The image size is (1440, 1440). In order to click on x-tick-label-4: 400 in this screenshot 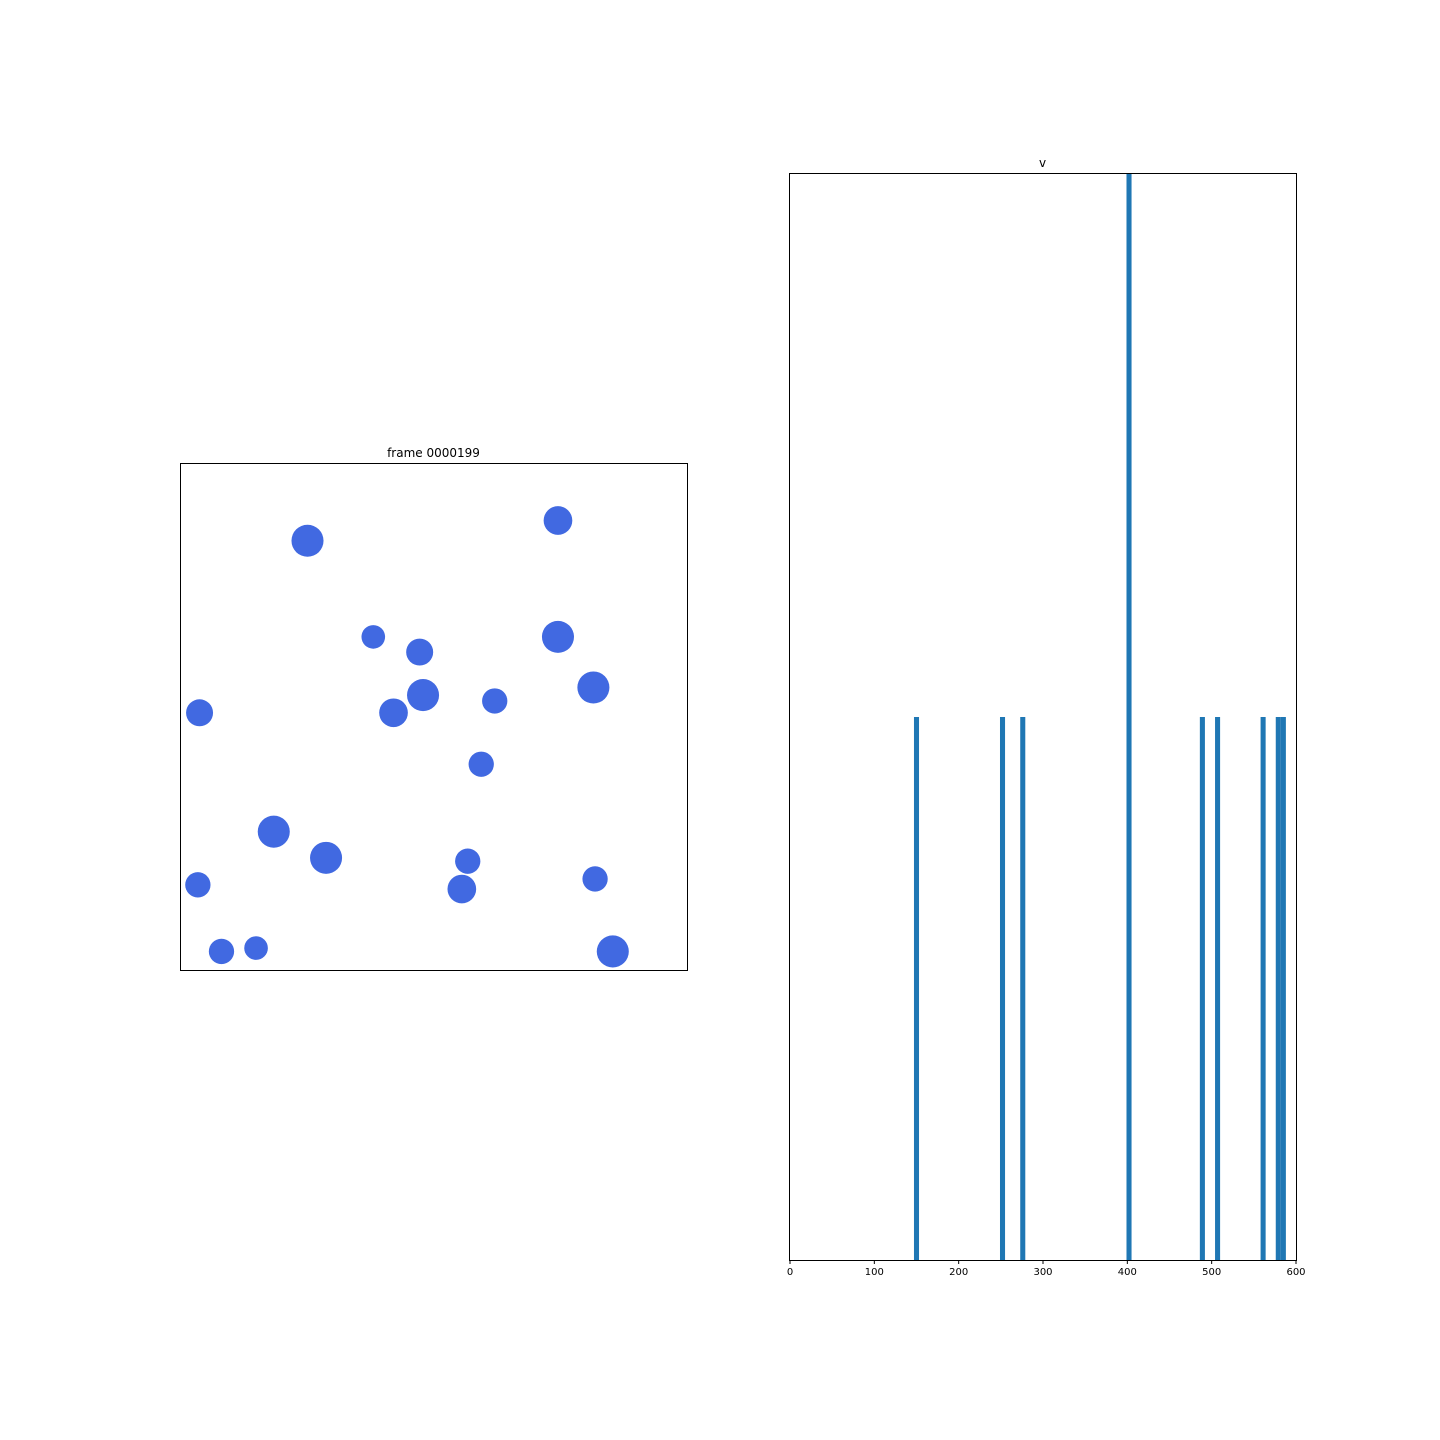, I will do `click(1127, 1272)`.